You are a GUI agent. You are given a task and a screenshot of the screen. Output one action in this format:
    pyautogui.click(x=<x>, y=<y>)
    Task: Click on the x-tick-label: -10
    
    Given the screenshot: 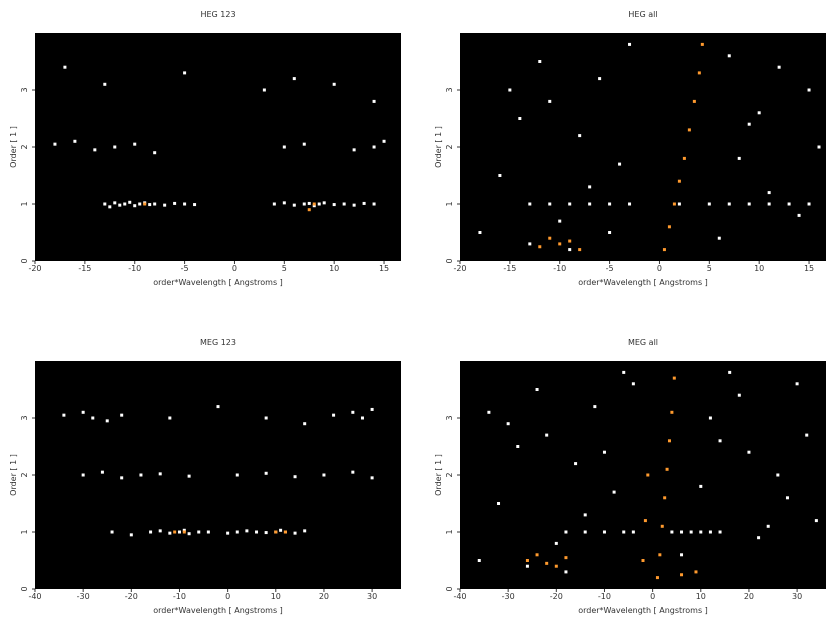 What is the action you would take?
    pyautogui.click(x=604, y=596)
    